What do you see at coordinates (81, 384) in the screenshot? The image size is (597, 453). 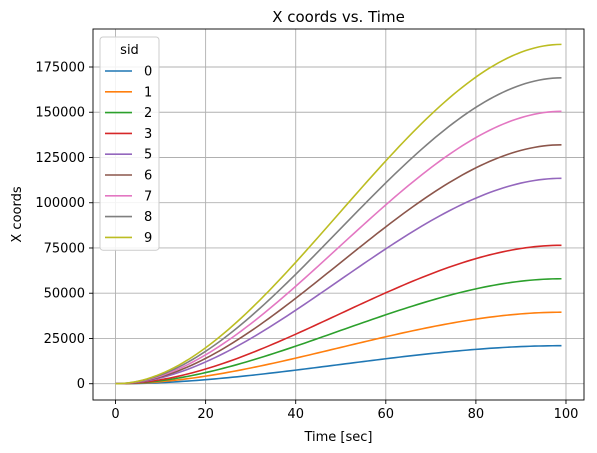 I see `y-tick-label: 0` at bounding box center [81, 384].